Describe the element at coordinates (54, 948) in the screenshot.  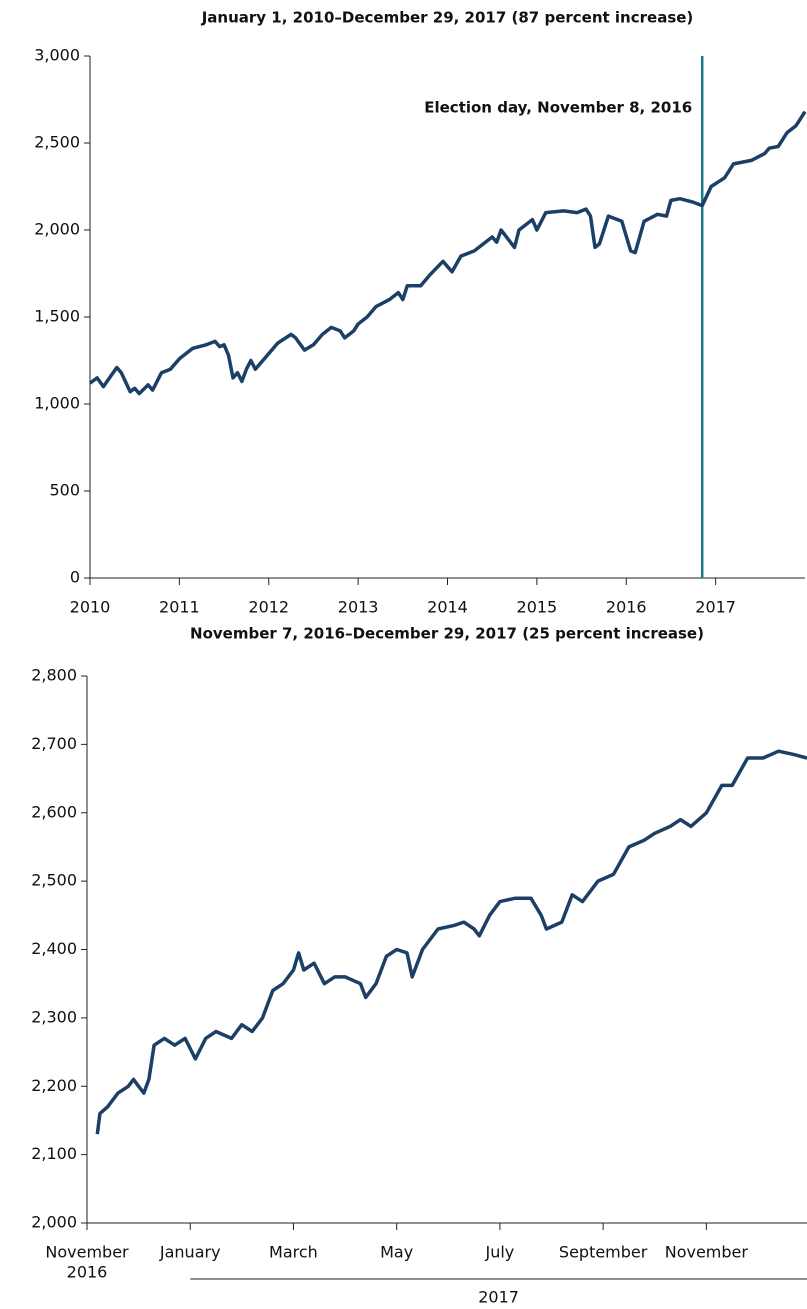
I see `y-tick-label: 2,400` at that location.